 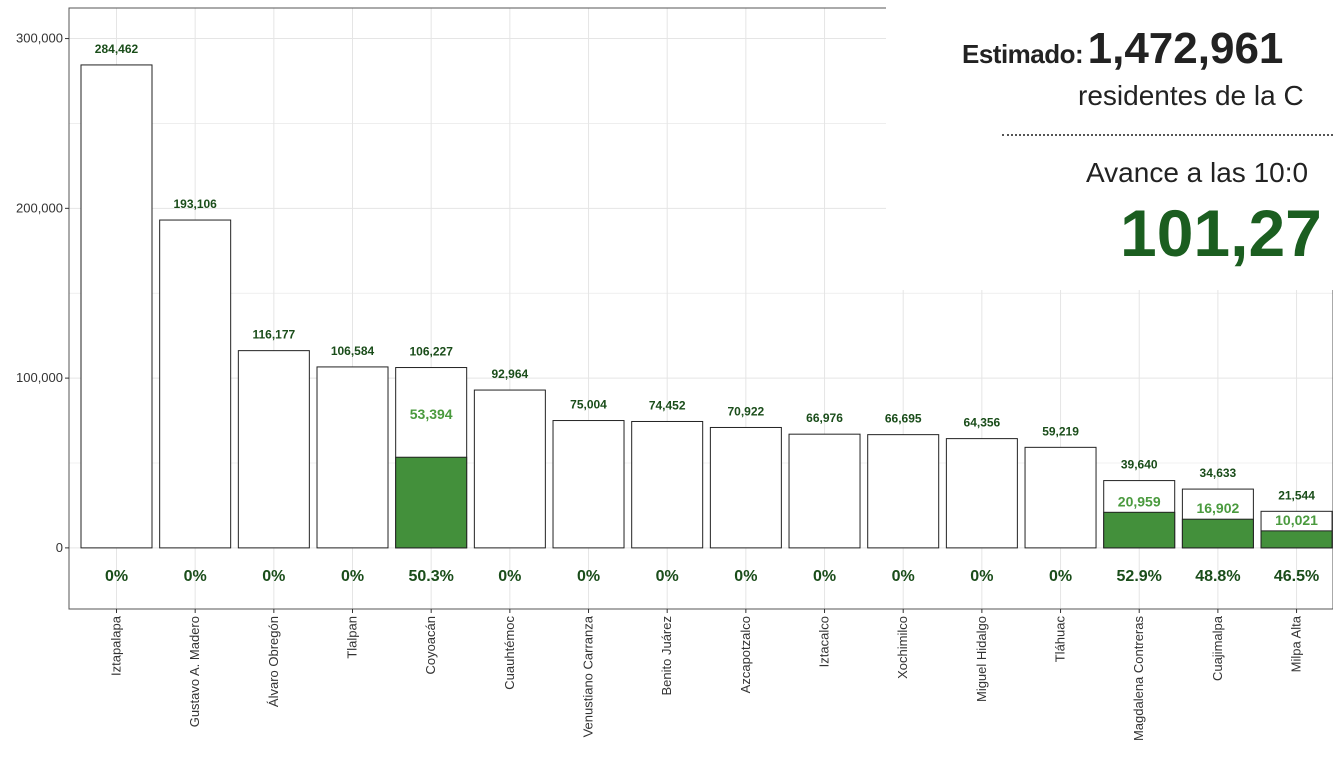 What do you see at coordinates (39, 377) in the screenshot?
I see `y-tick-label: 100,000` at bounding box center [39, 377].